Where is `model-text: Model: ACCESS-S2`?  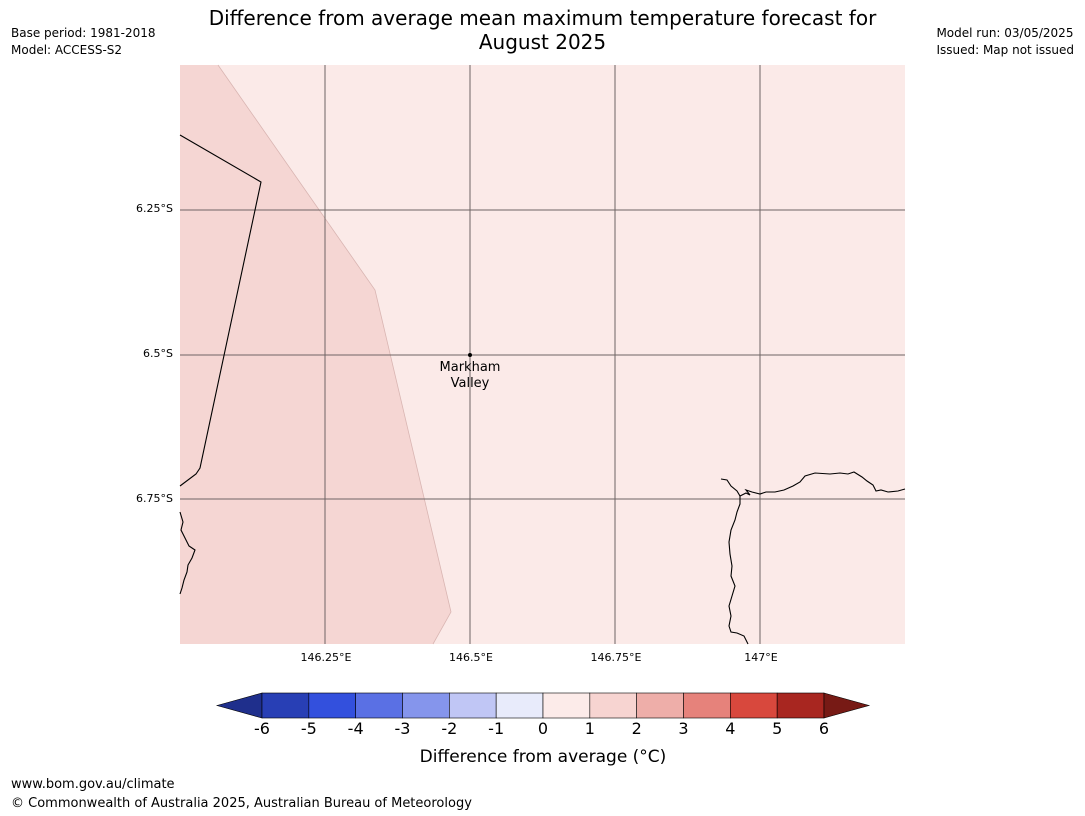 model-text: Model: ACCESS-S2 is located at coordinates (67, 50).